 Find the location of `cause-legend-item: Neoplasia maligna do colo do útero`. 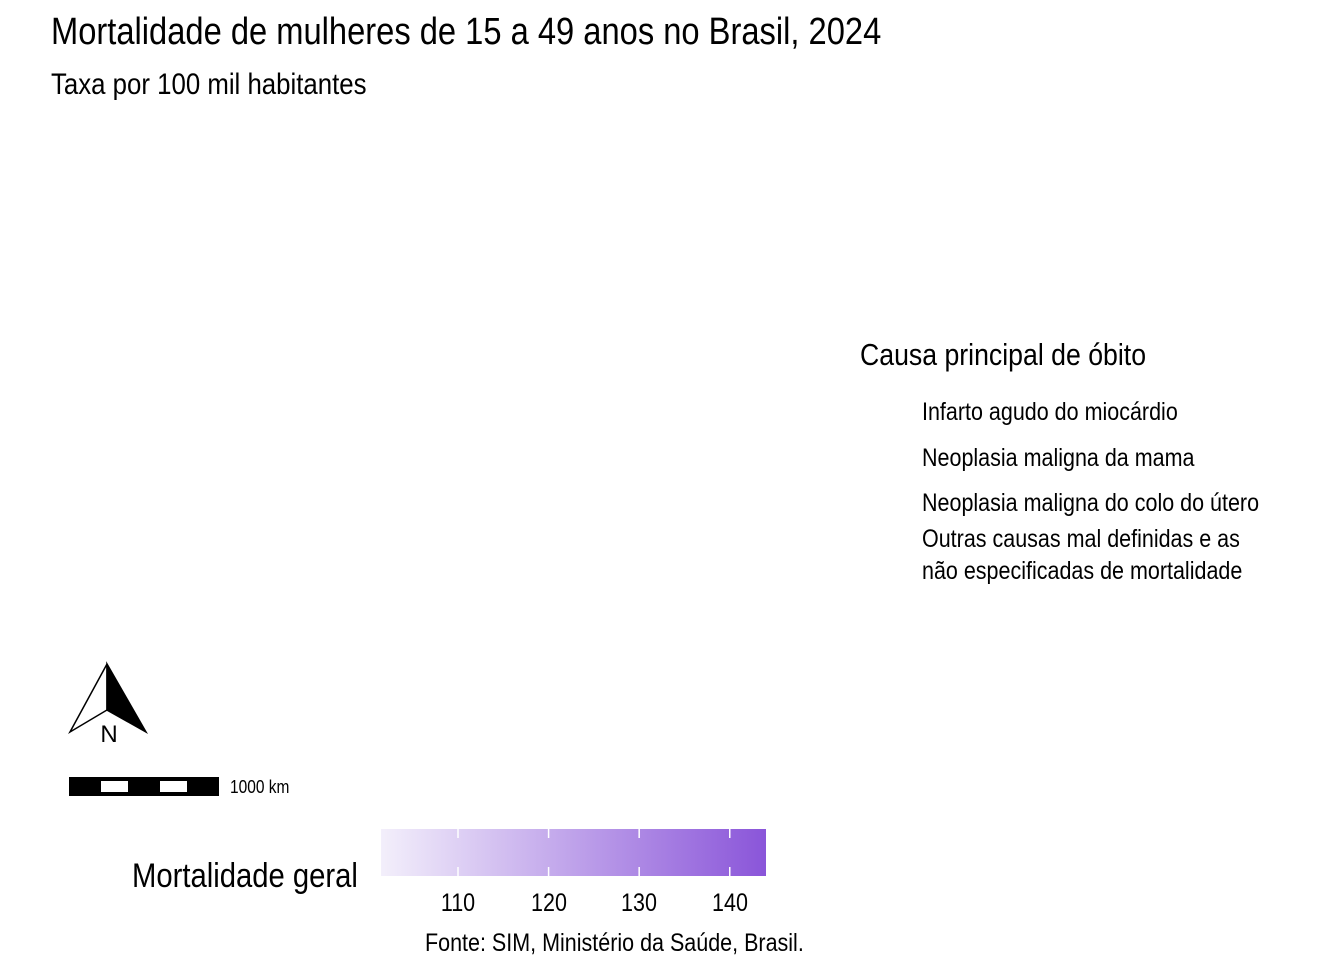

cause-legend-item: Neoplasia maligna do colo do útero is located at coordinates (1090, 503).